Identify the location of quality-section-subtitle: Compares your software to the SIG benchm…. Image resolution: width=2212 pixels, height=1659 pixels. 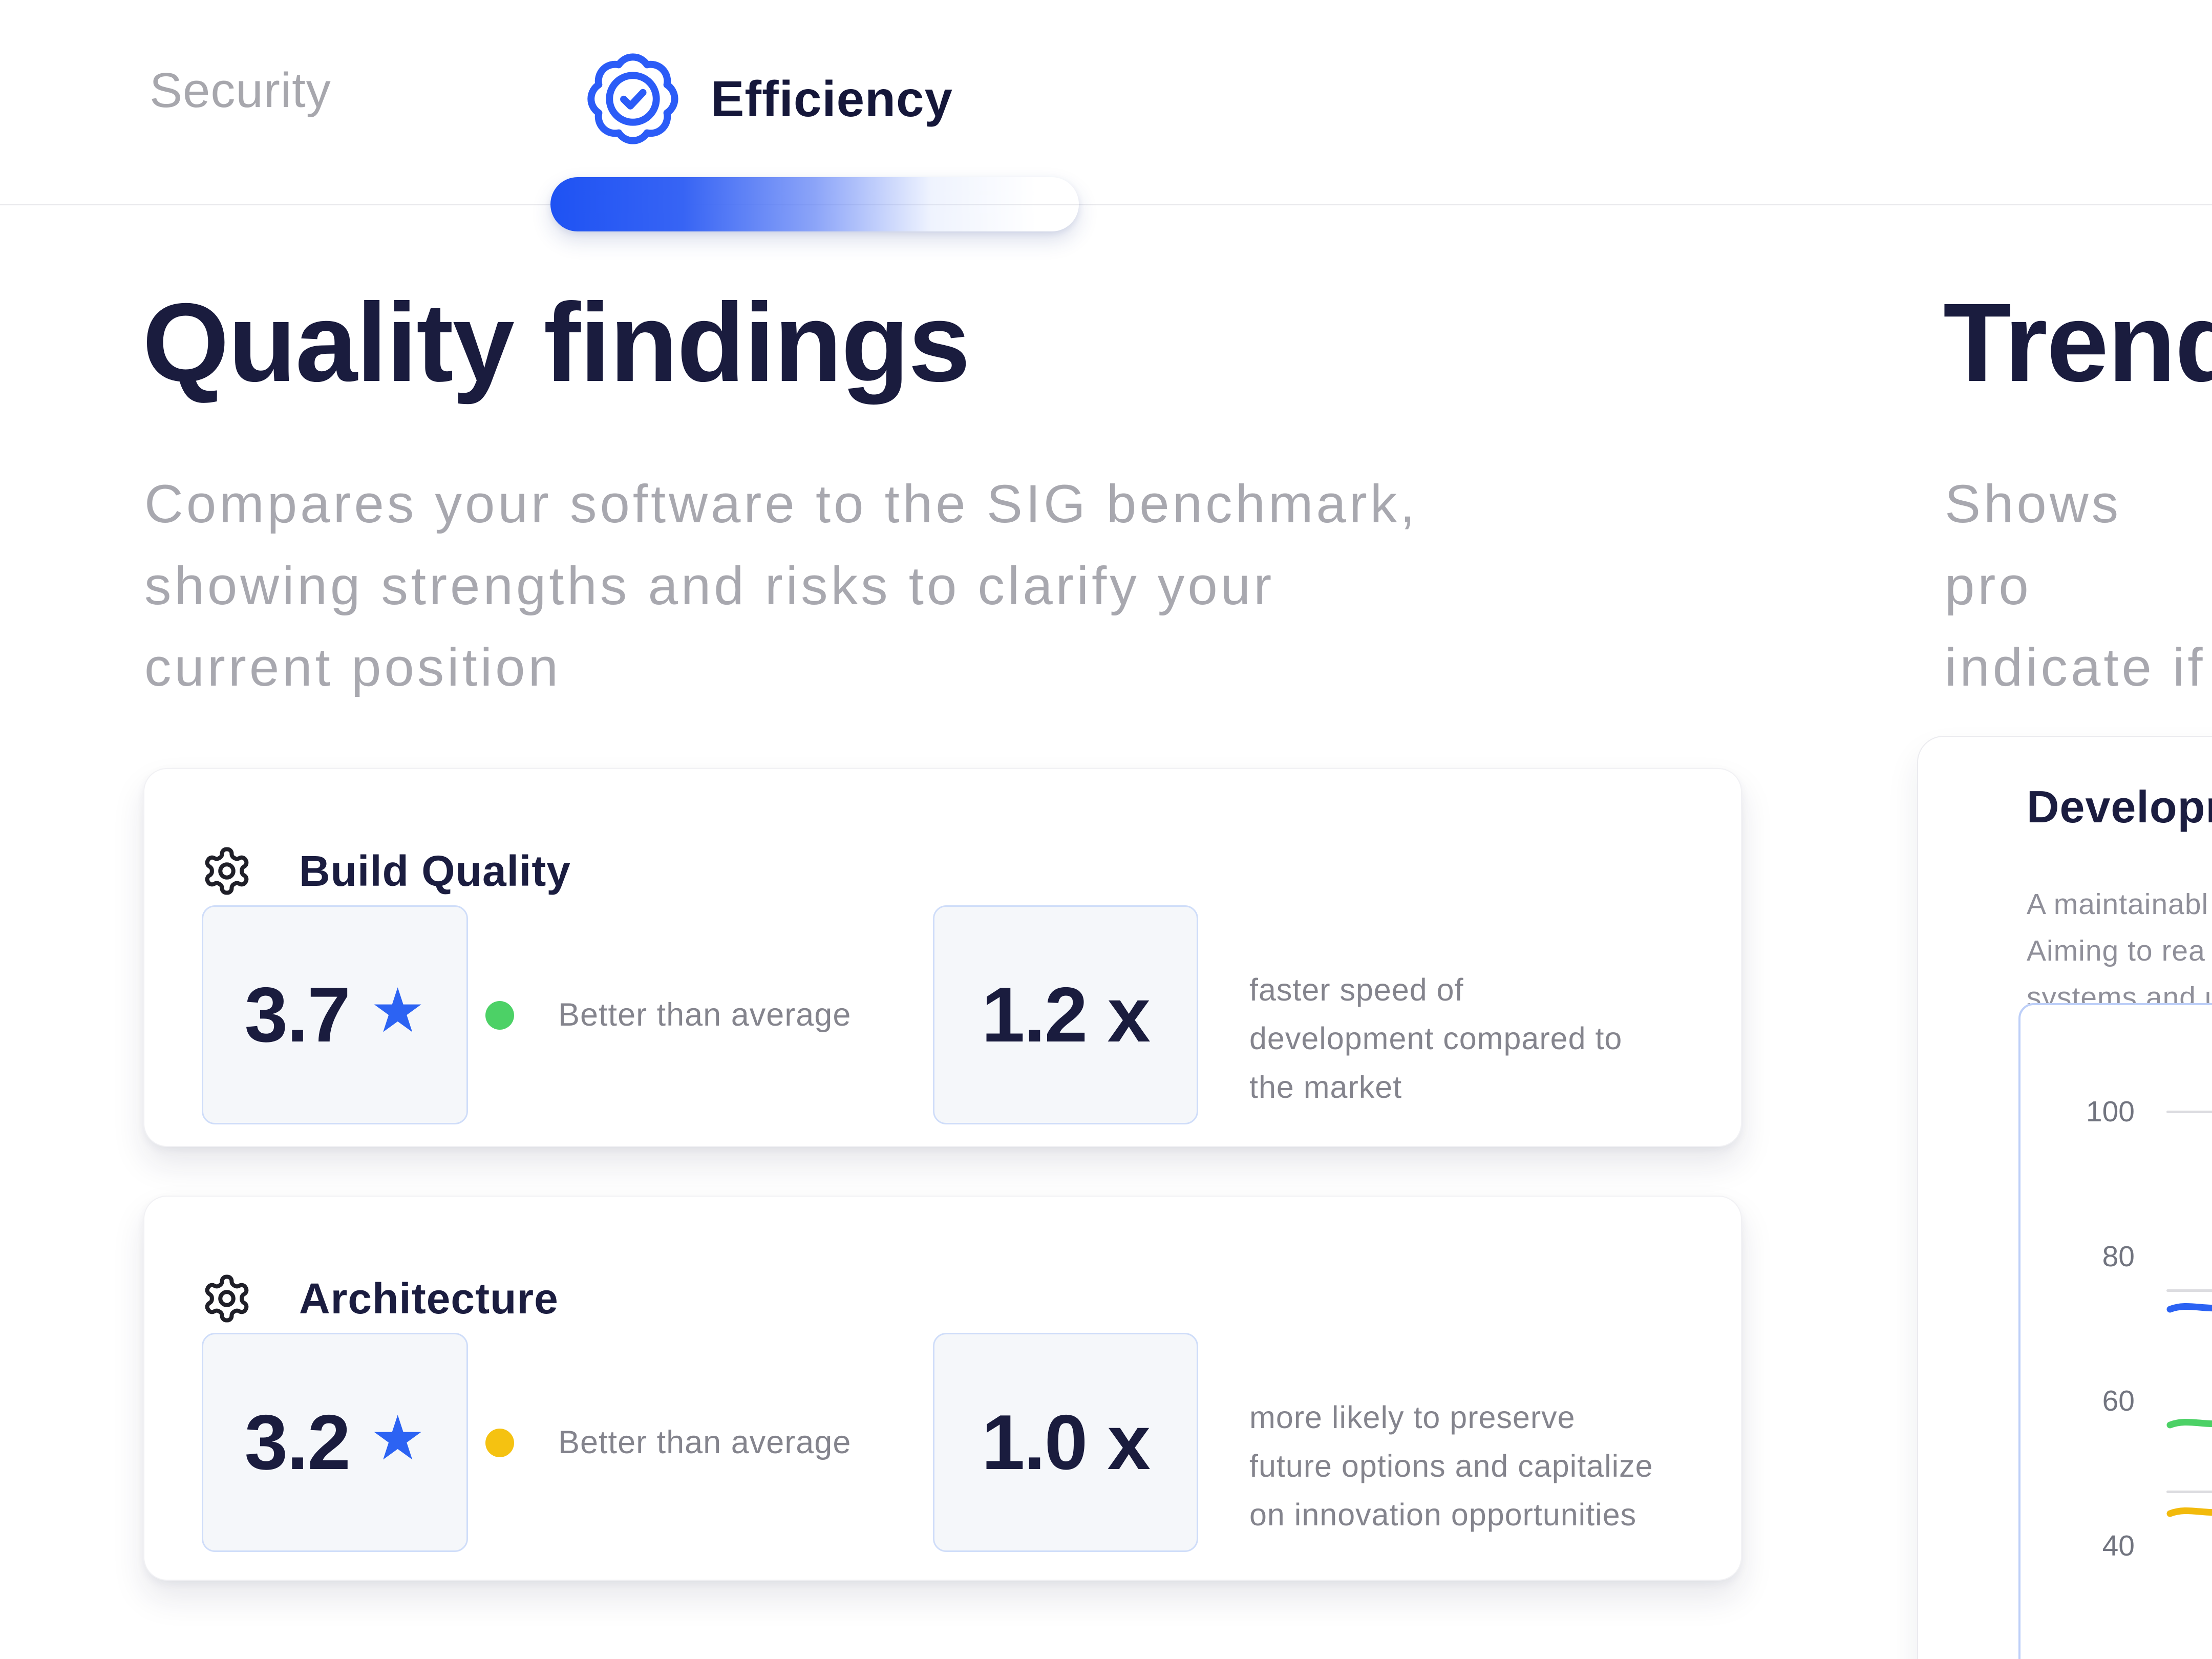
(781, 586).